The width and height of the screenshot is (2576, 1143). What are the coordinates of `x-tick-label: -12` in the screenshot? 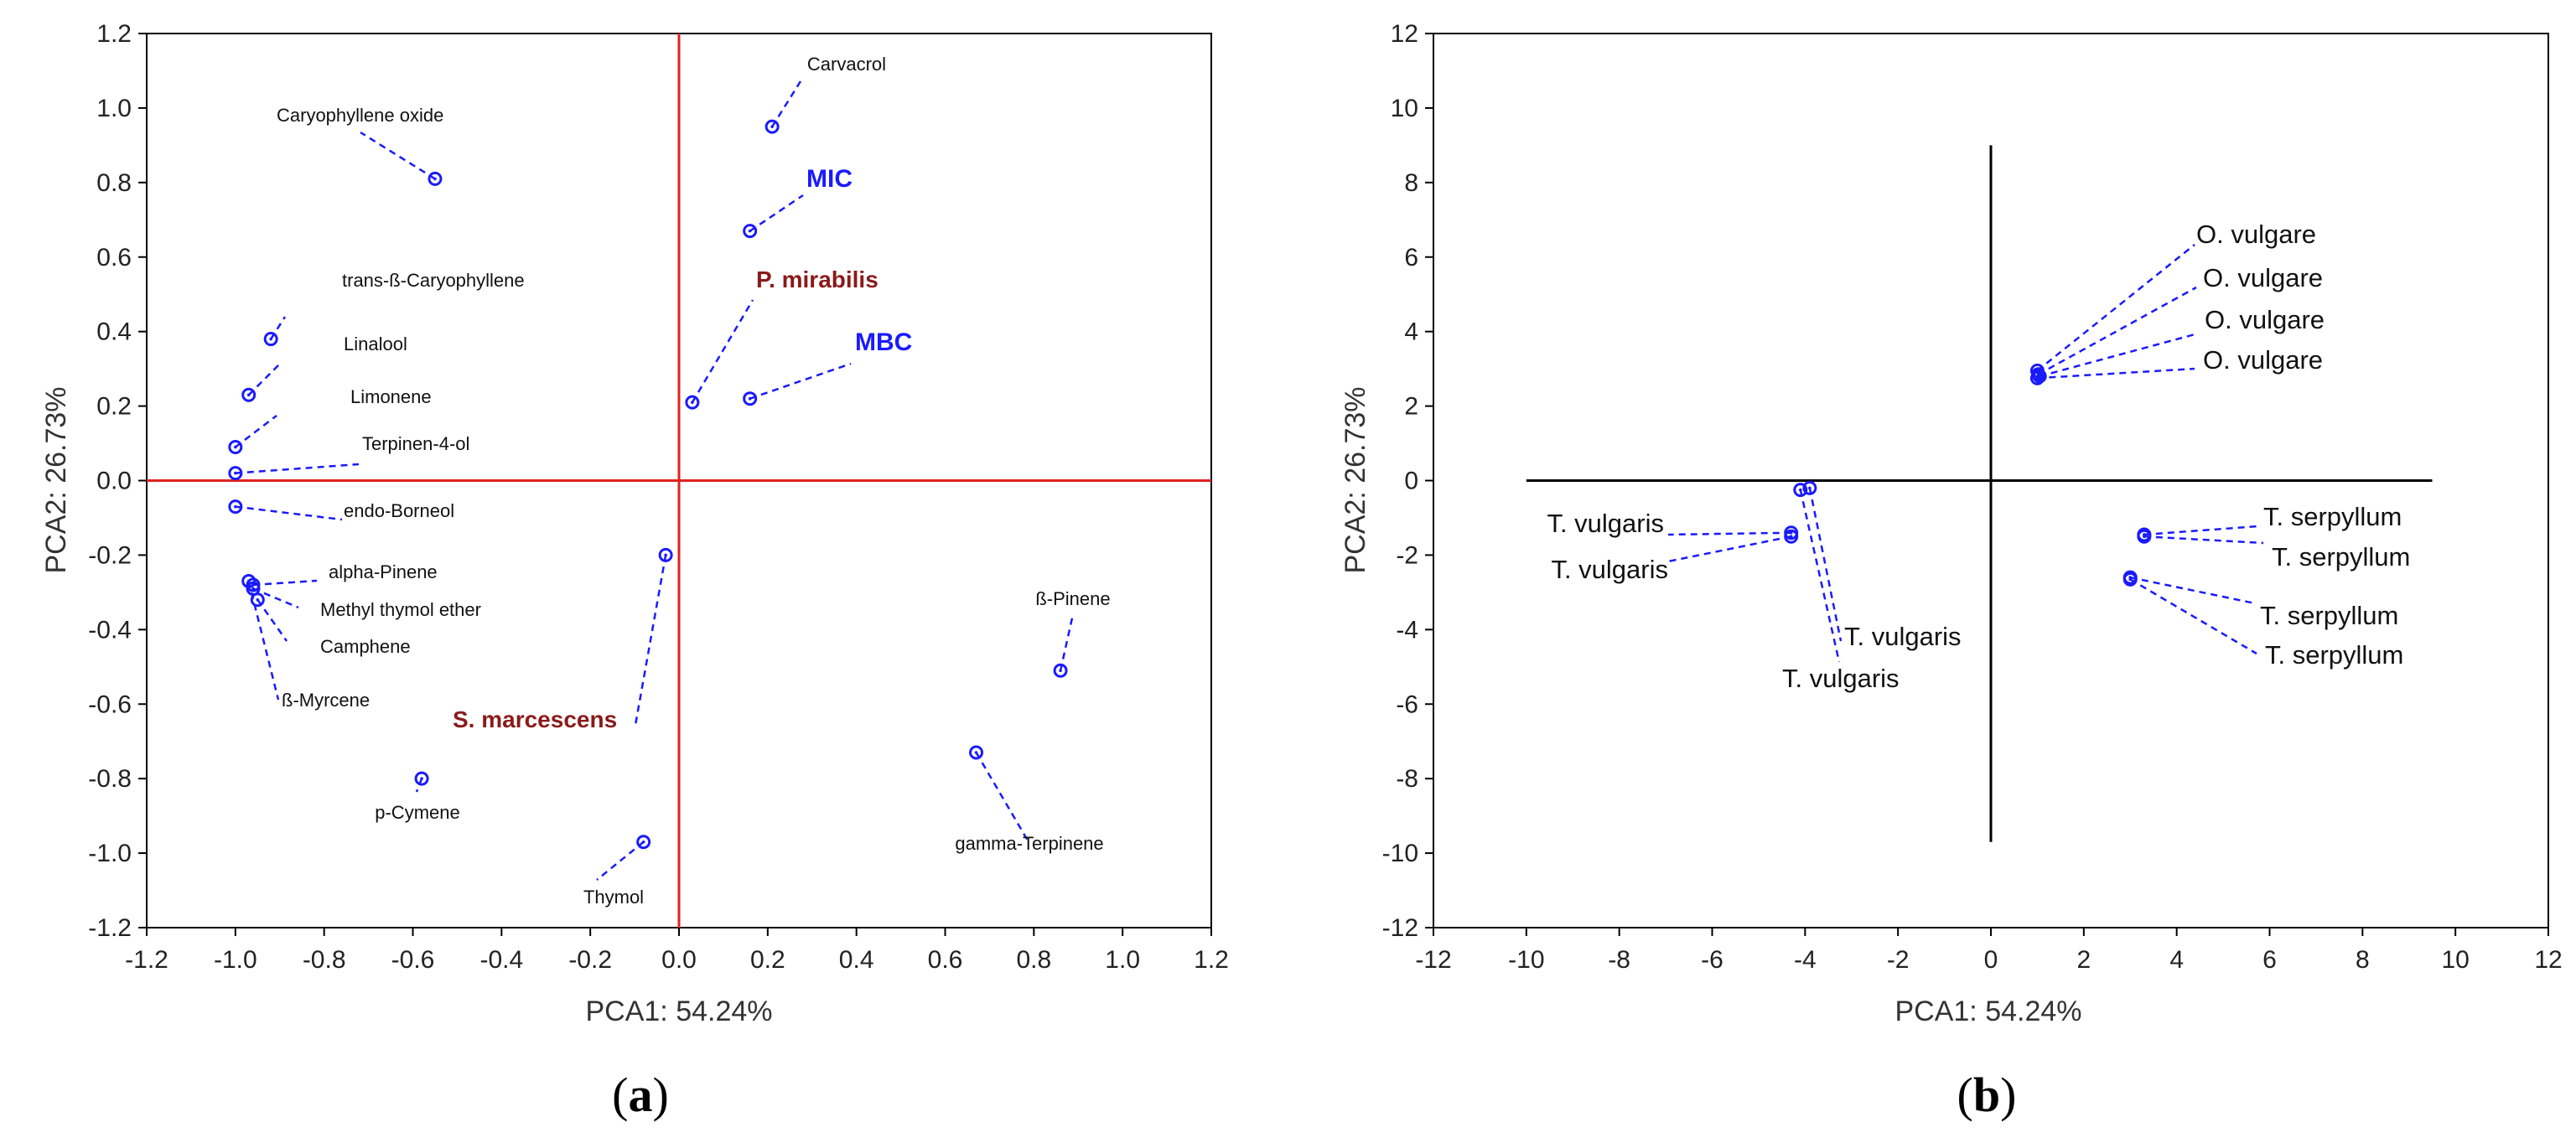 It's located at (1433, 960).